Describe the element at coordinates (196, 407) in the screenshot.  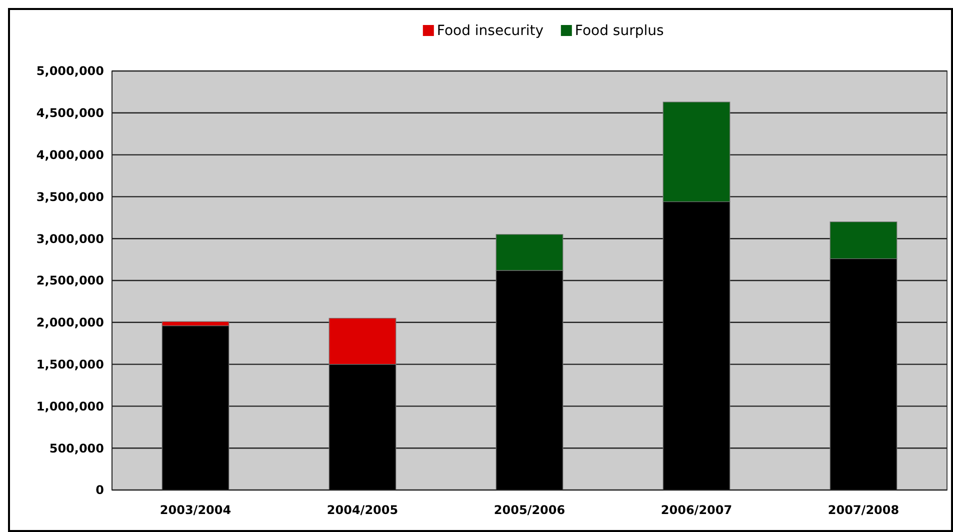
I see `bar` at that location.